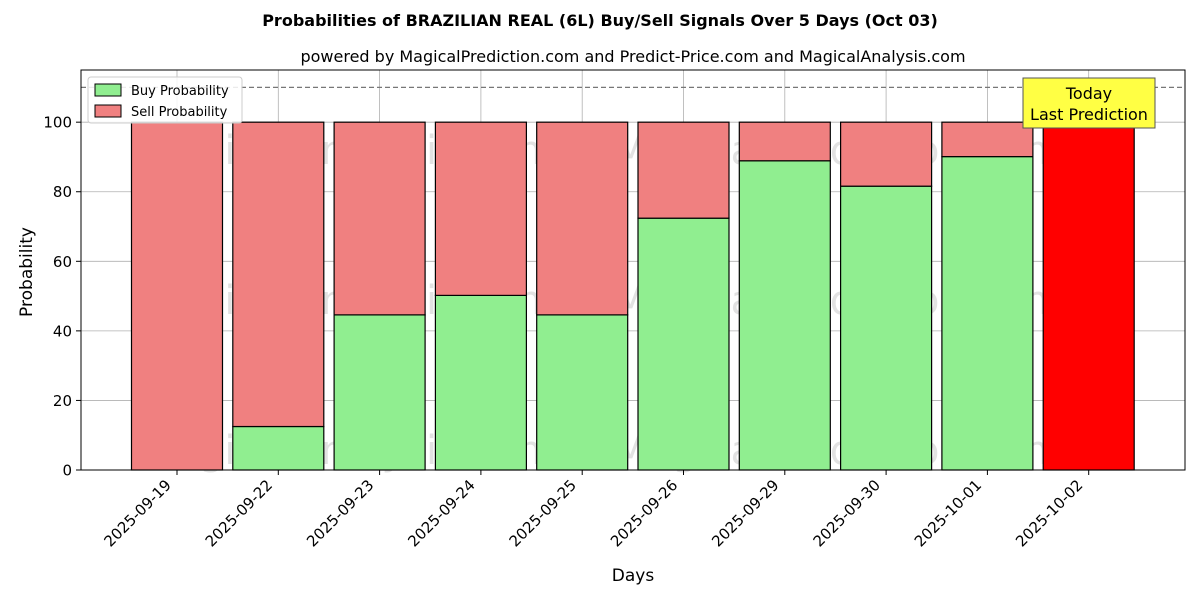 This screenshot has width=1200, height=600. I want to click on x-tick-label: 2025-09-23, so click(340, 513).